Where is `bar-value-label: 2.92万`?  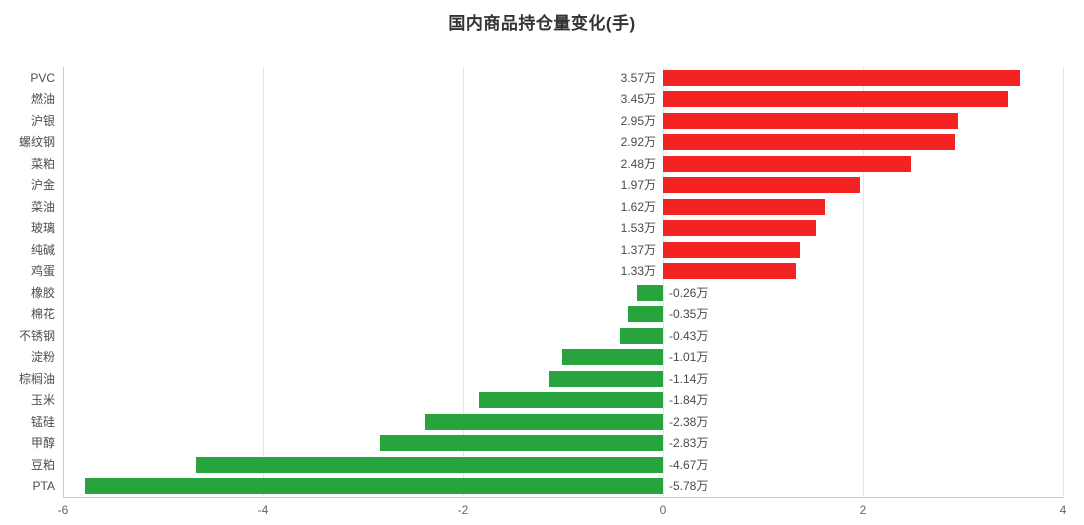
bar-value-label: 2.92万 is located at coordinates (638, 142).